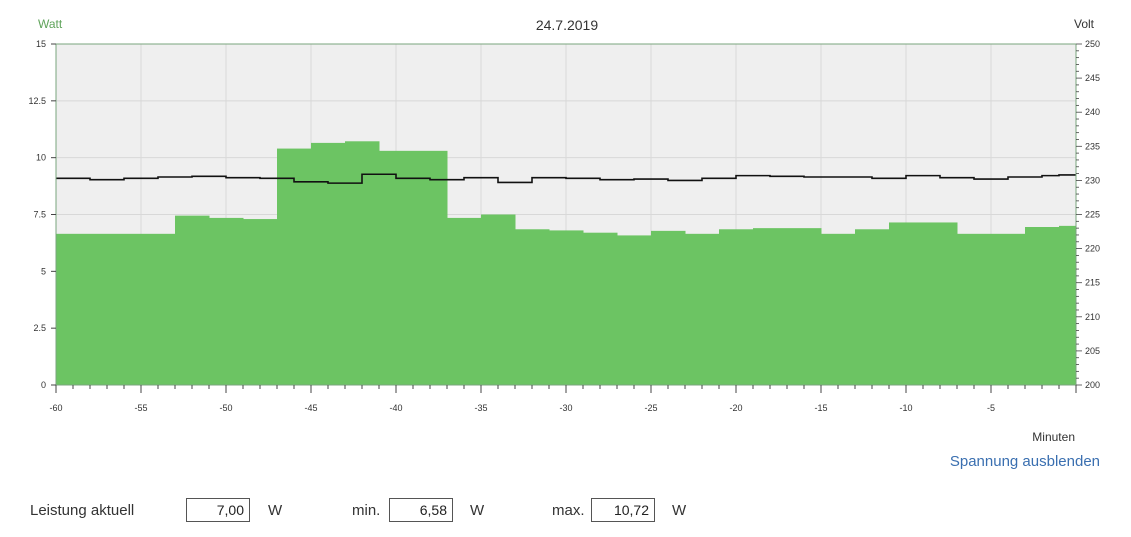 This screenshot has width=1131, height=537. I want to click on y-left-tick-label: 5, so click(43, 271).